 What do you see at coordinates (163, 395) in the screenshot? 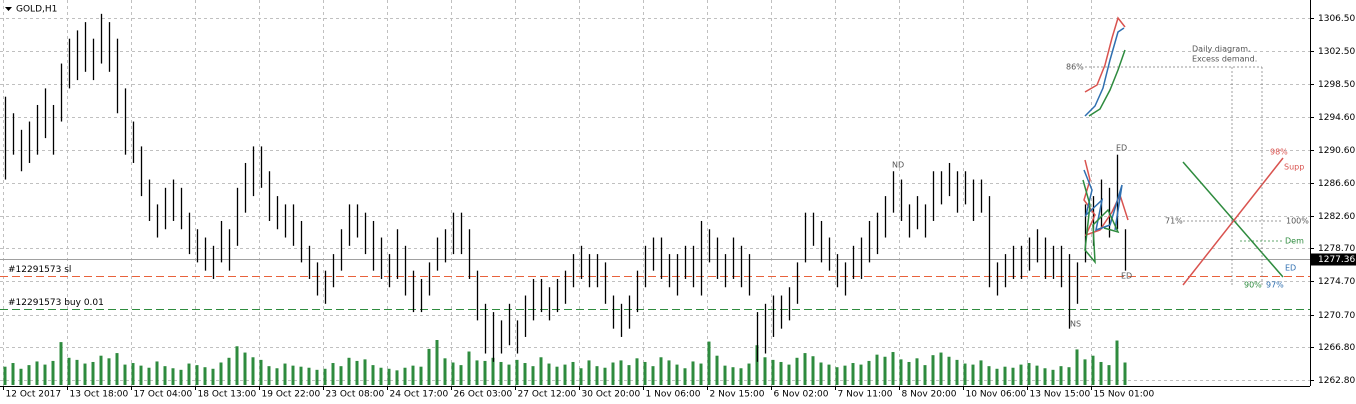
I see `x-tick-label: 17 Oct 04:00` at bounding box center [163, 395].